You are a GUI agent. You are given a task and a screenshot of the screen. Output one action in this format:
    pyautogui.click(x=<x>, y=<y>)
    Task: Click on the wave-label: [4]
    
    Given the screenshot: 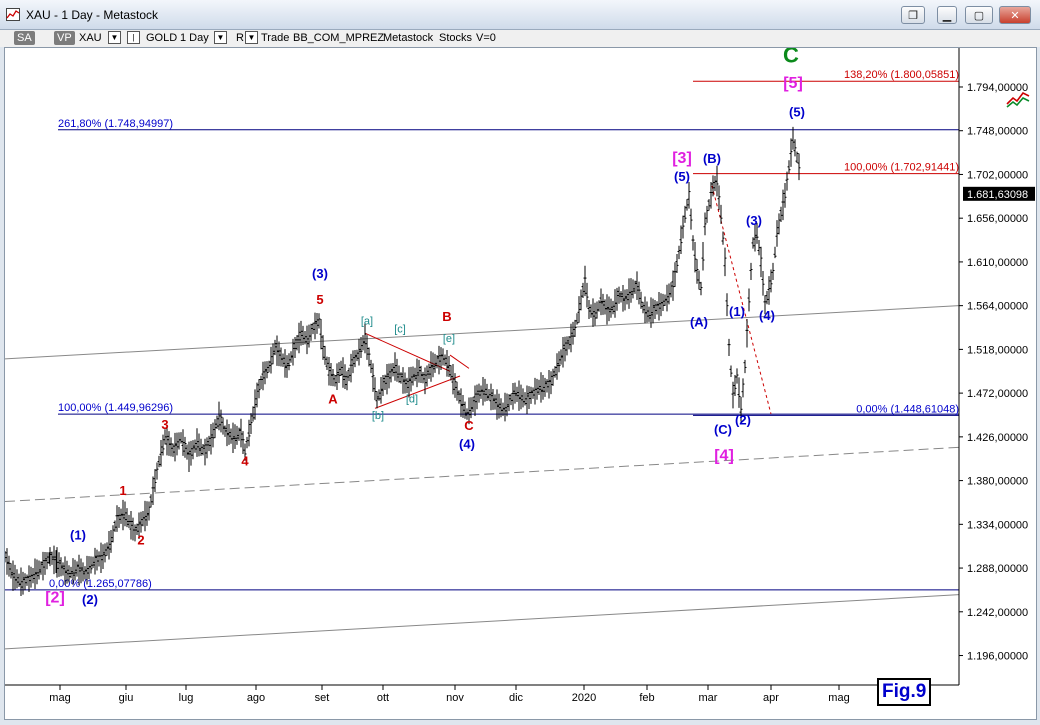 What is the action you would take?
    pyautogui.click(x=724, y=456)
    